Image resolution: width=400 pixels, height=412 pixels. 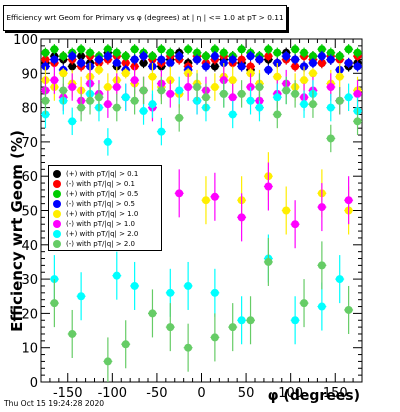 I want to click on legend-entry: (+) with pT/|q| > 1.0, so click(x=105, y=214).